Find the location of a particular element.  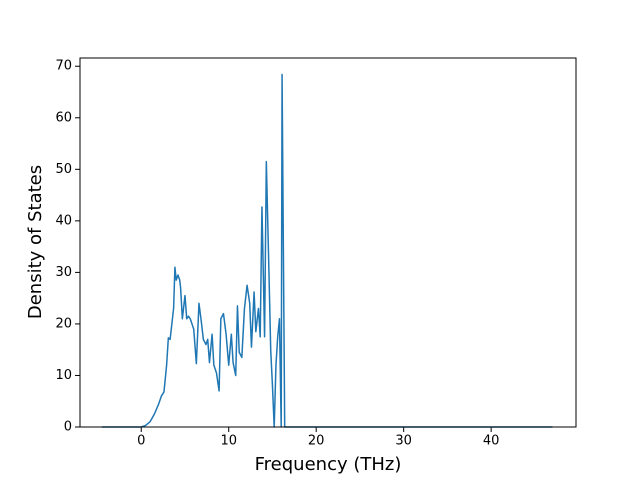

y-tick-label: 60 is located at coordinates (63, 117).